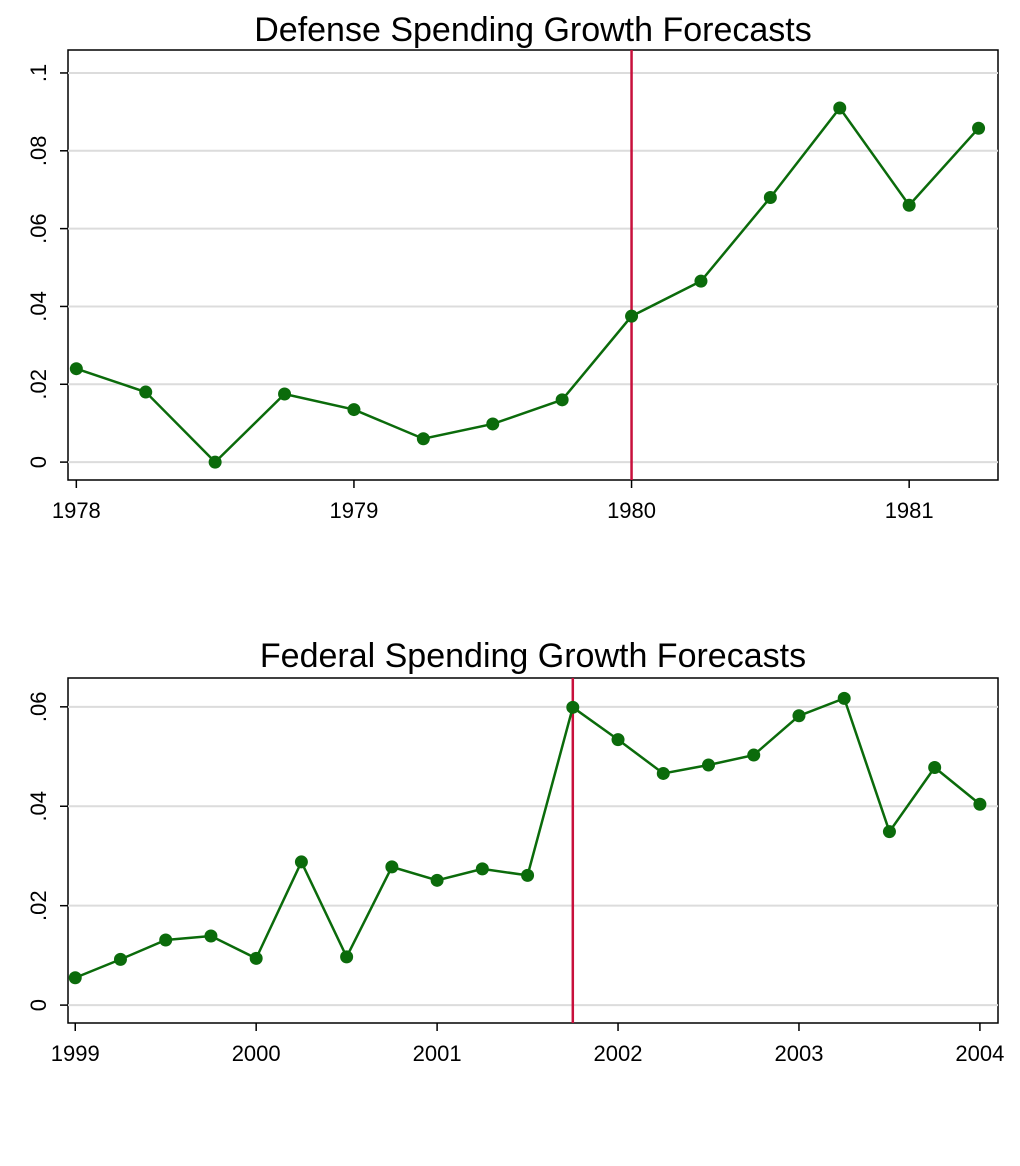  Describe the element at coordinates (76, 510) in the screenshot. I see `x-tick-label: 1978` at that location.